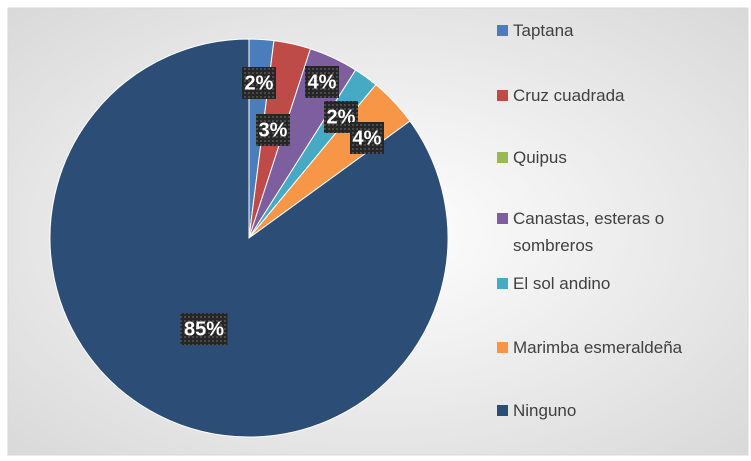 Image resolution: width=751 pixels, height=461 pixels. Describe the element at coordinates (540, 157) in the screenshot. I see `legend-label: Quipus` at that location.